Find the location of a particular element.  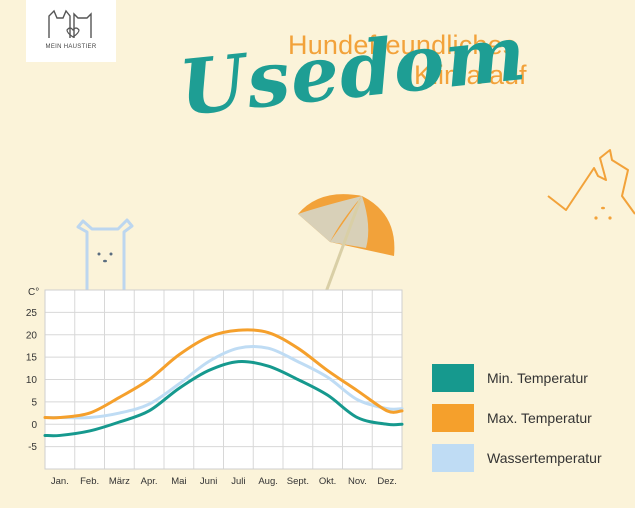

y-tick-label: 25 is located at coordinates (32, 313).